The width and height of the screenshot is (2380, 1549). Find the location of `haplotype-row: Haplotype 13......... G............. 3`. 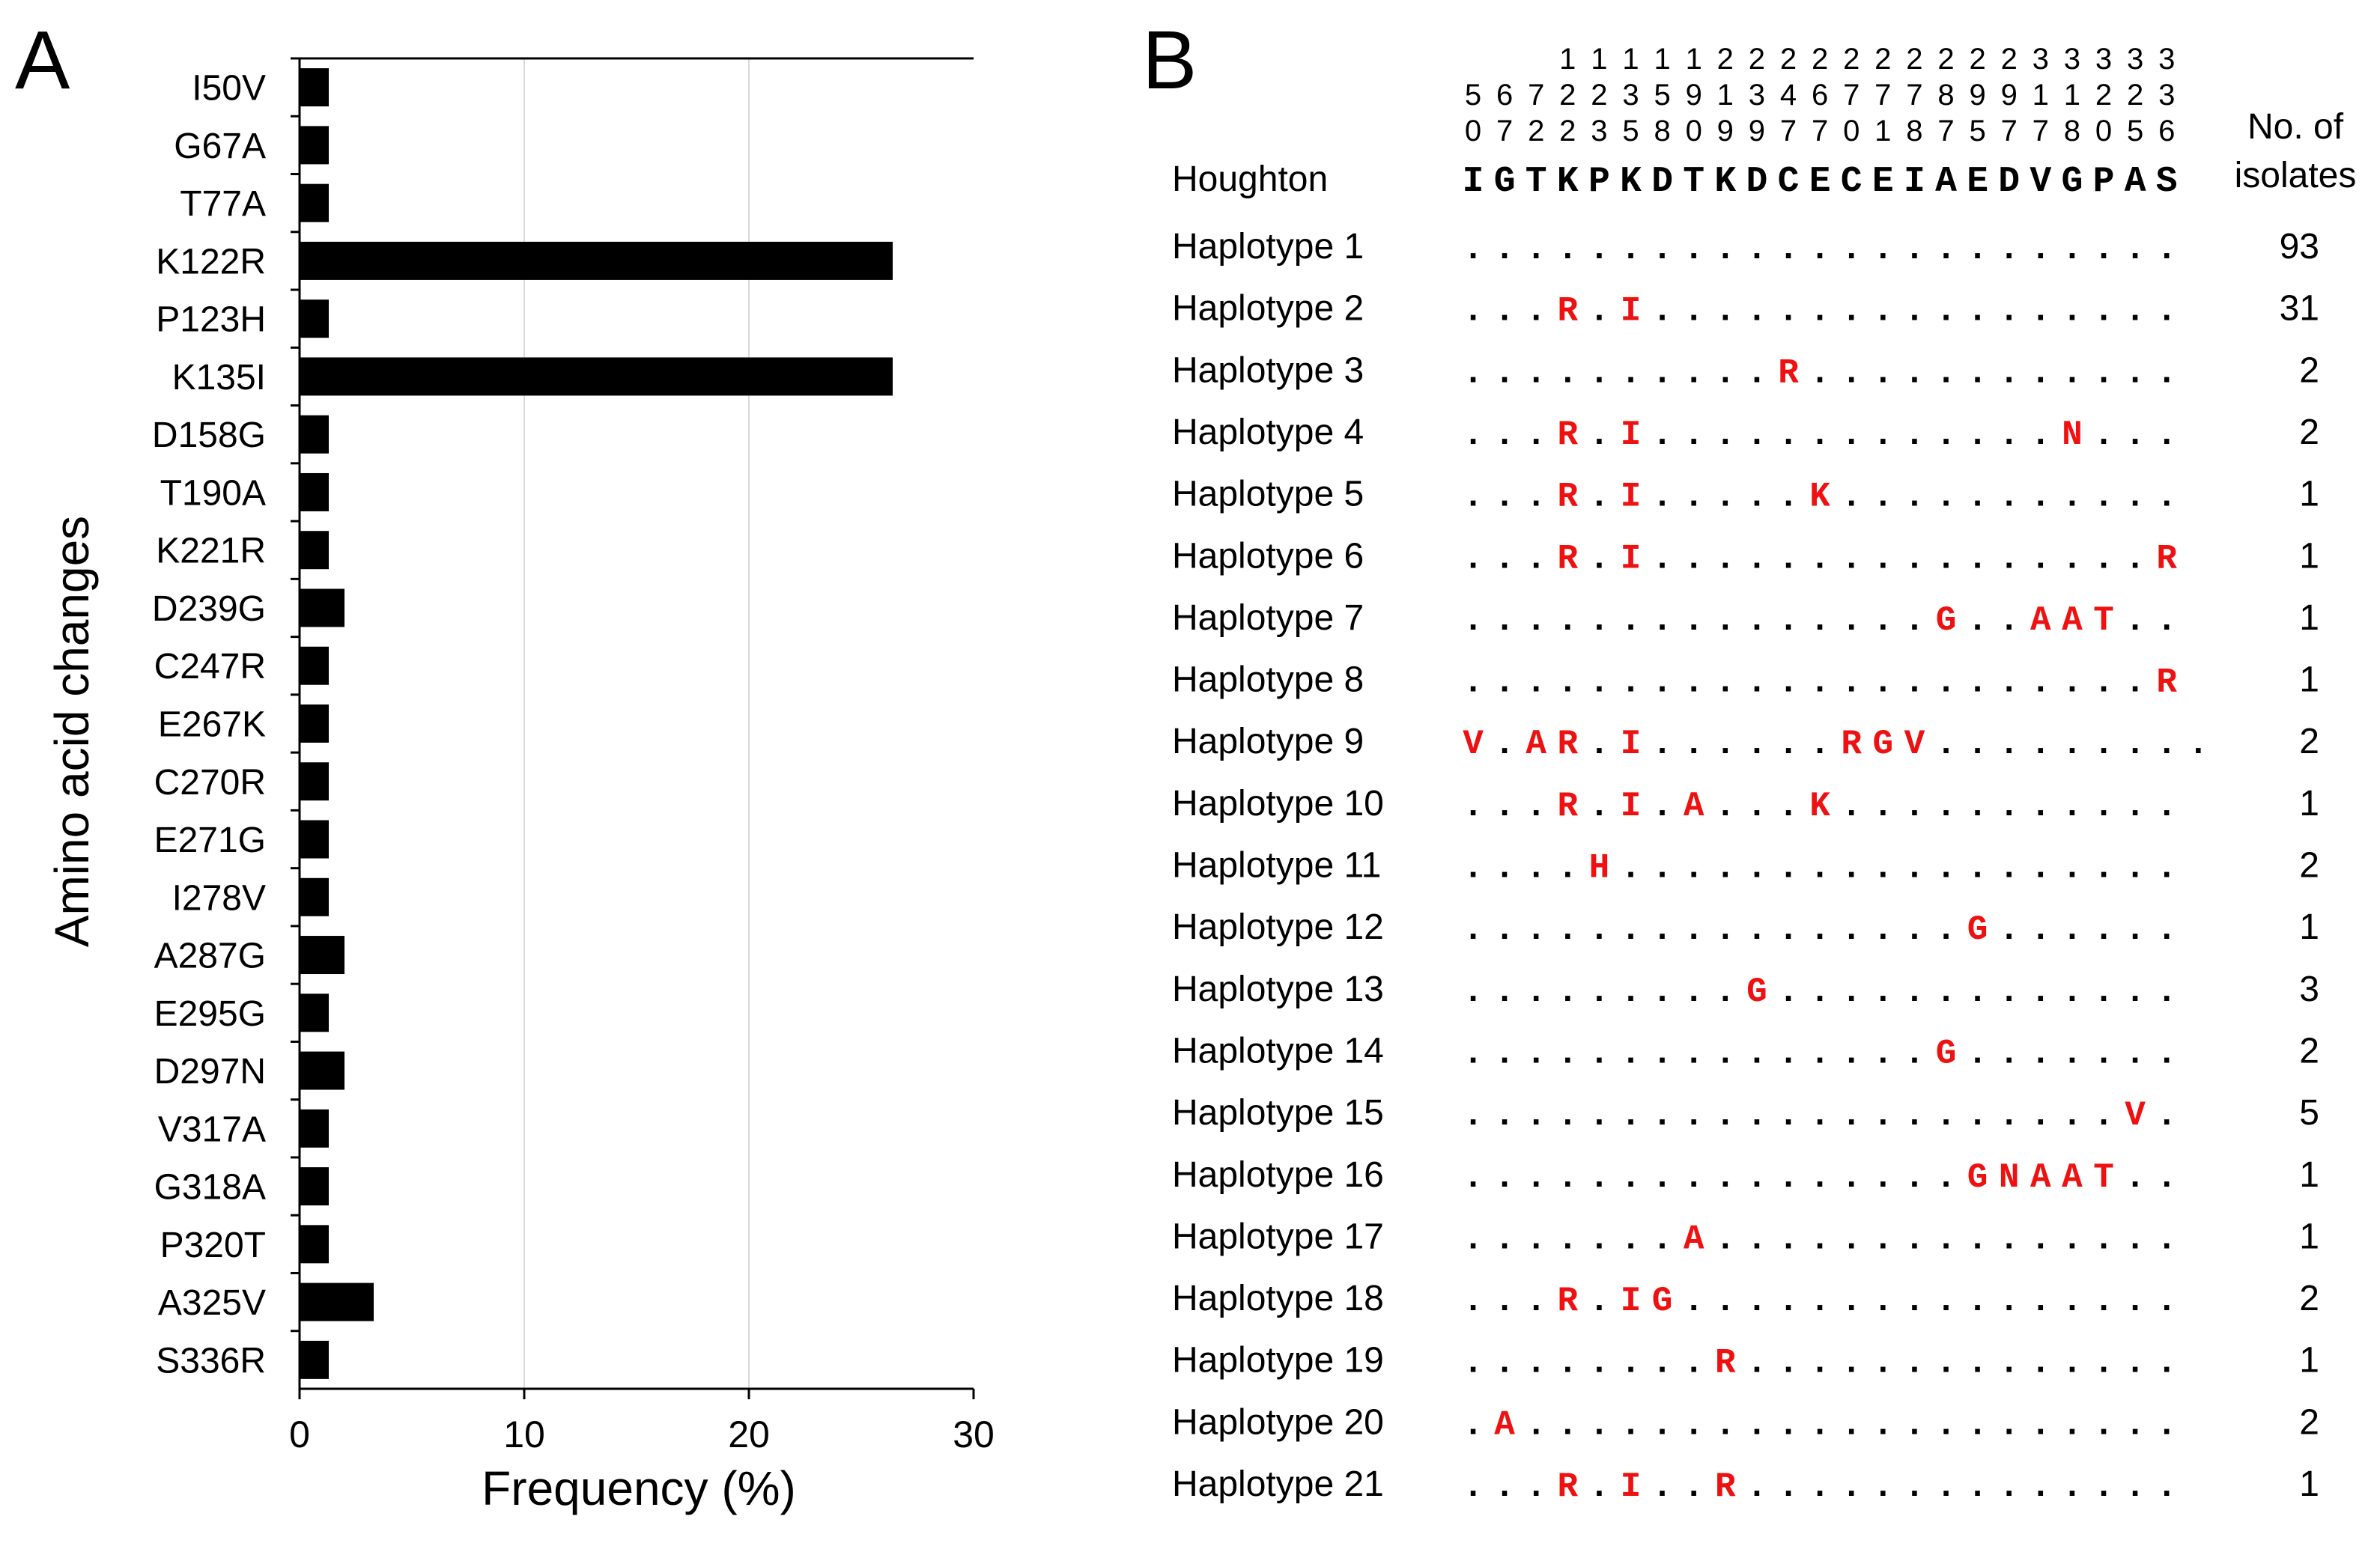

haplotype-row: Haplotype 13......... G............. 3 is located at coordinates (1745, 990).